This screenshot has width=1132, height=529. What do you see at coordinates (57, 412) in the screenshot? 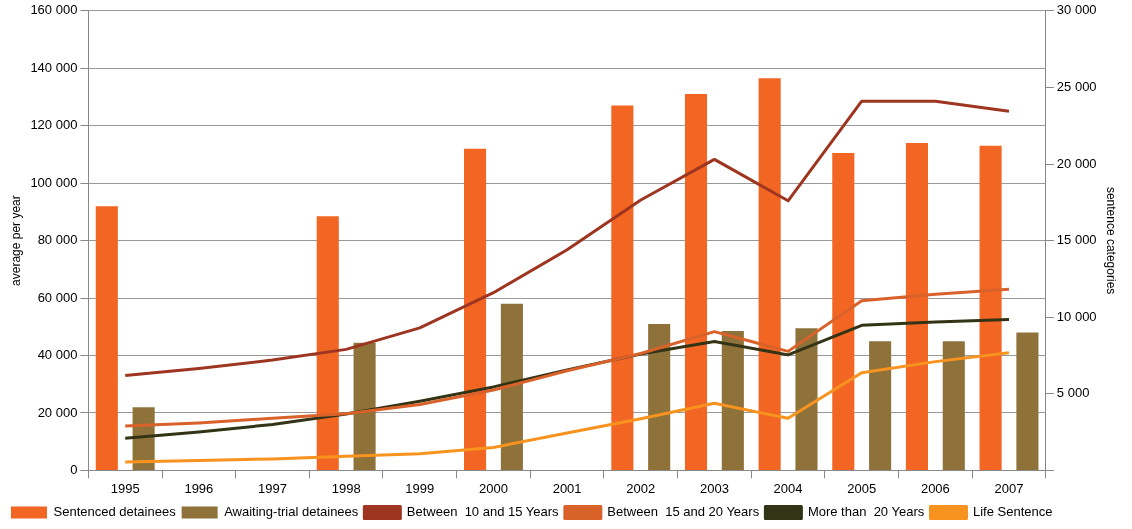
I see `y-tick-label: 20 000` at bounding box center [57, 412].